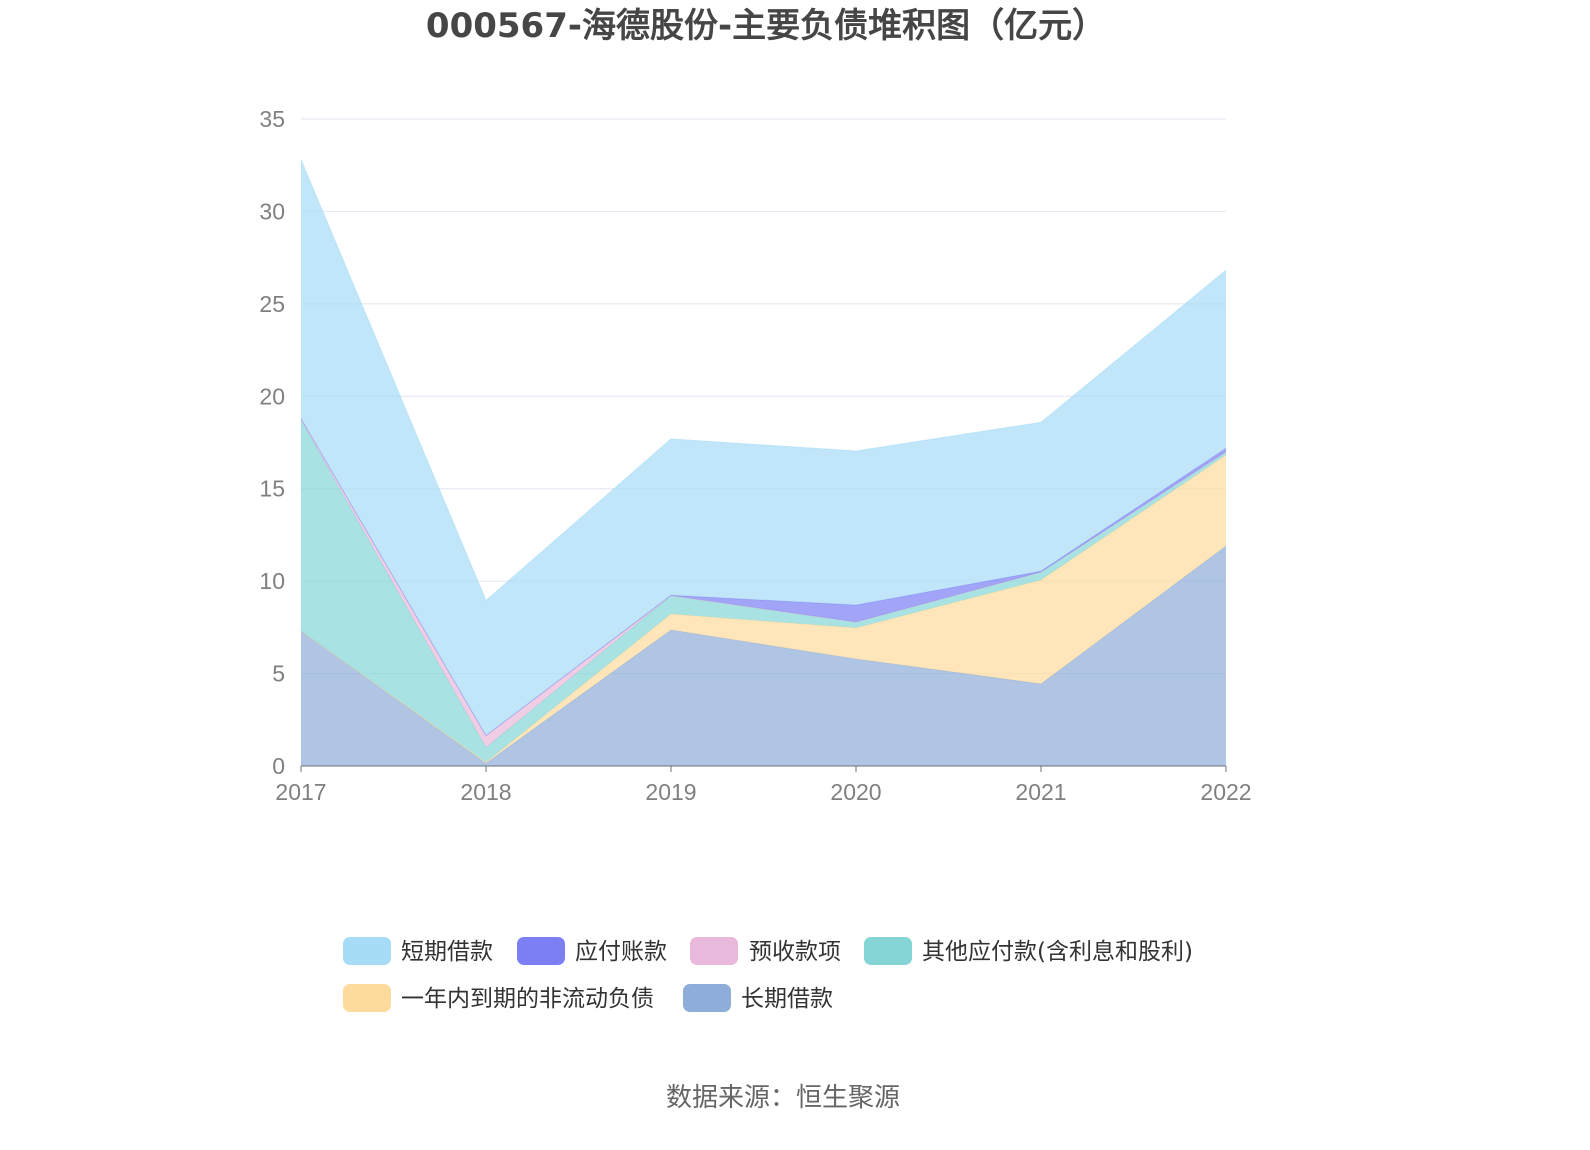  What do you see at coordinates (1057, 952) in the screenshot?
I see `legend-label-other-payables: 其他应付款(含利息和股利)` at bounding box center [1057, 952].